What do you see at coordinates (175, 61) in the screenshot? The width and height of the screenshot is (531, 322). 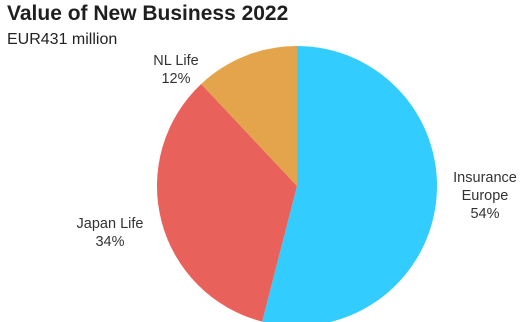 I see `slice-name-label-2: NL Life` at bounding box center [175, 61].